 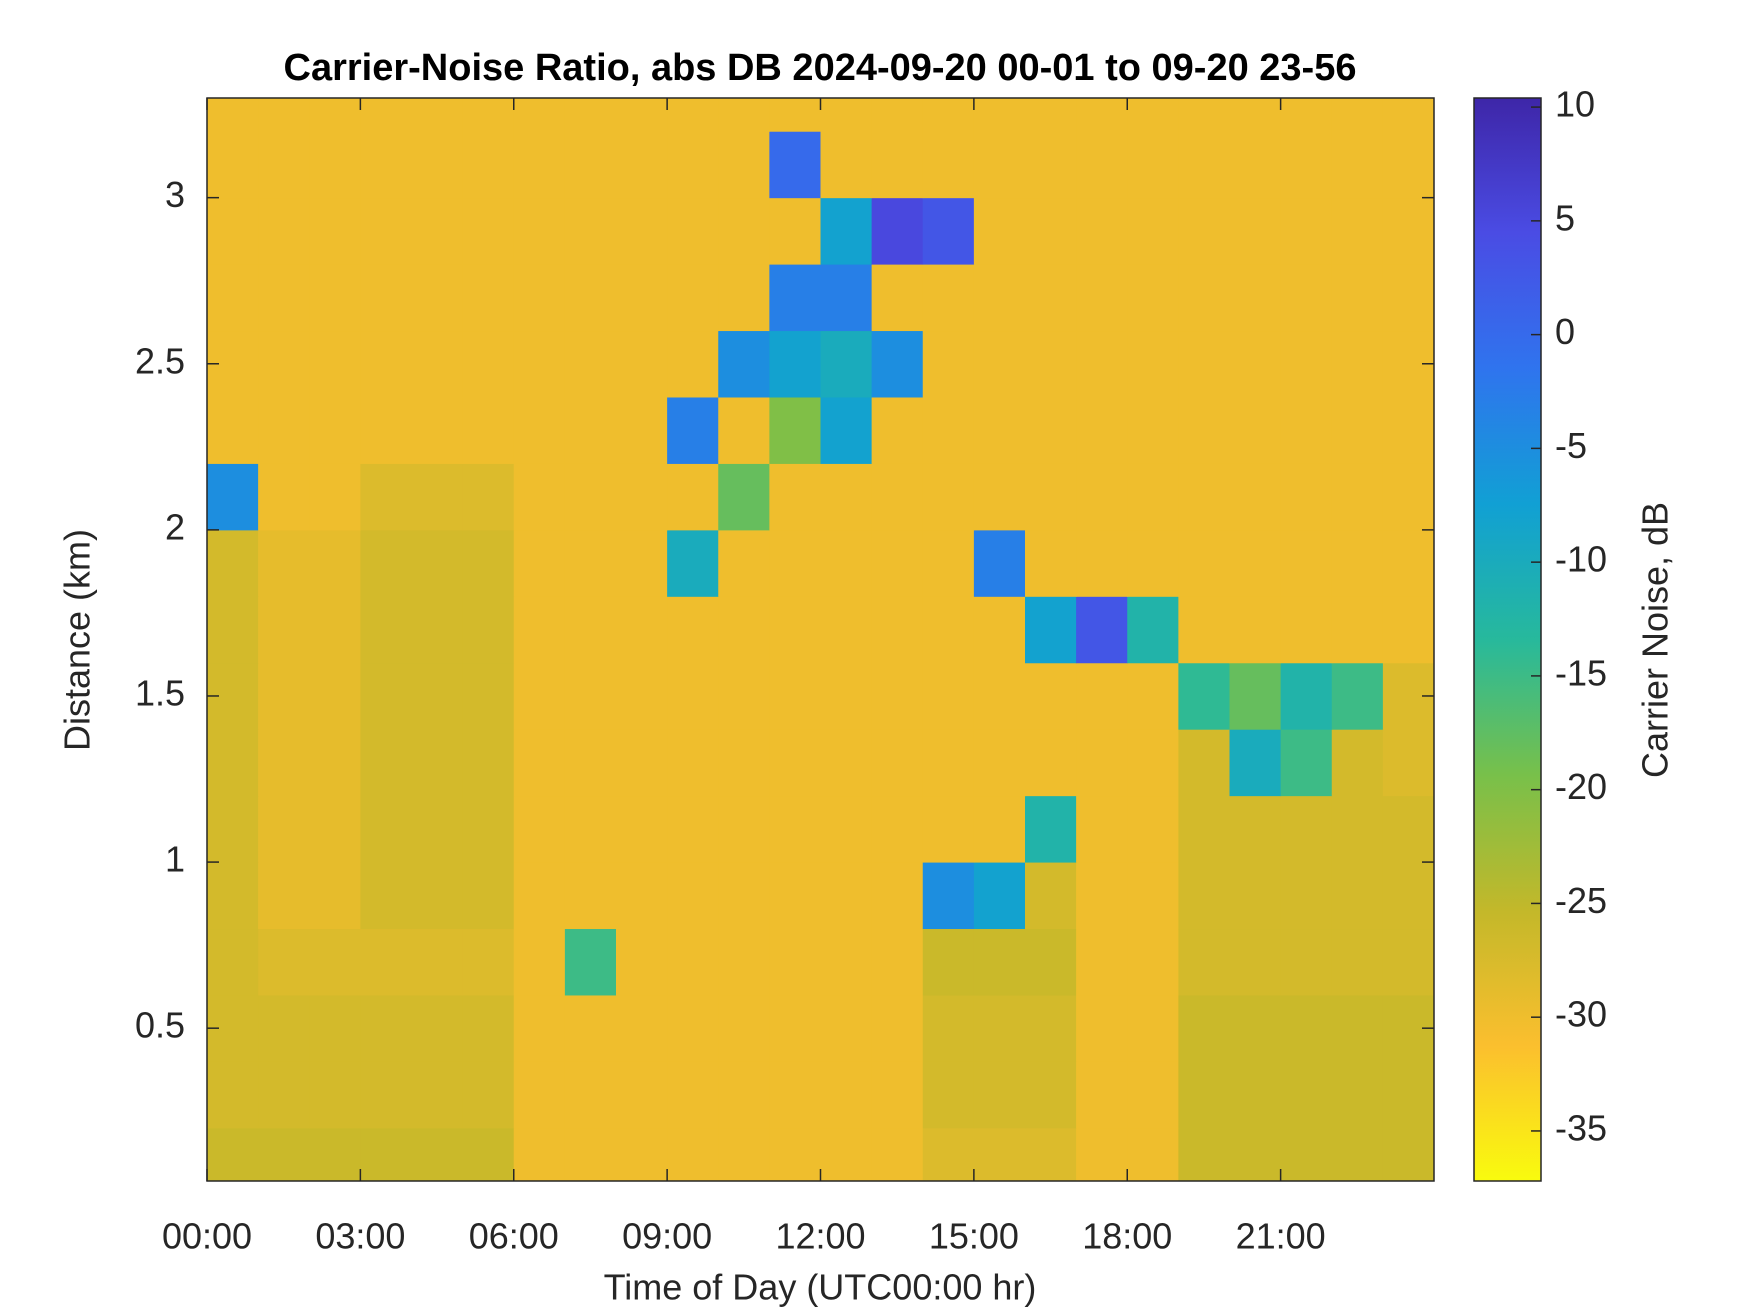 What do you see at coordinates (175, 526) in the screenshot?
I see `y-tick-label: 2` at bounding box center [175, 526].